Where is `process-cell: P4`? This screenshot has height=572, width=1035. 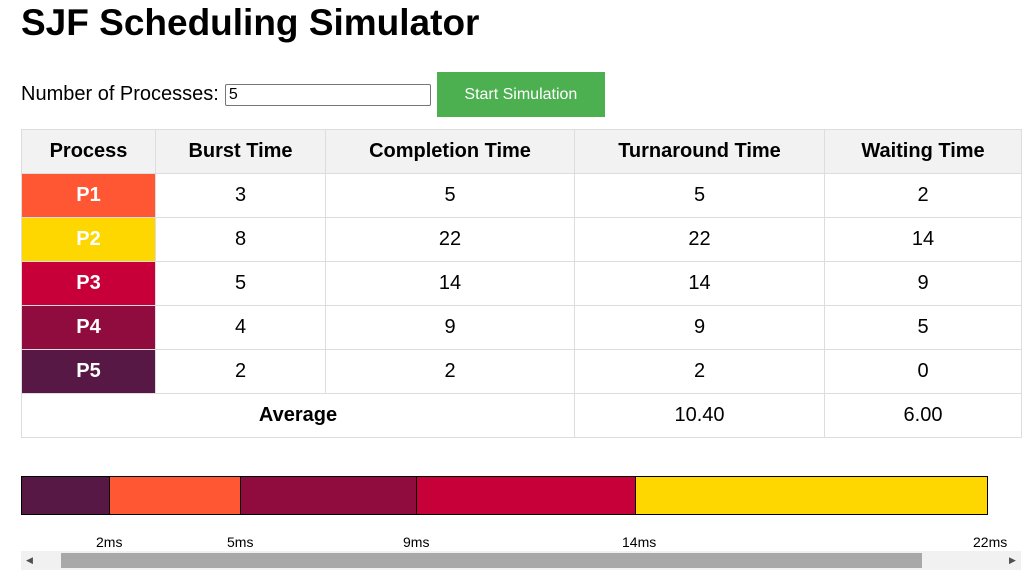
process-cell: P4 is located at coordinates (88, 327).